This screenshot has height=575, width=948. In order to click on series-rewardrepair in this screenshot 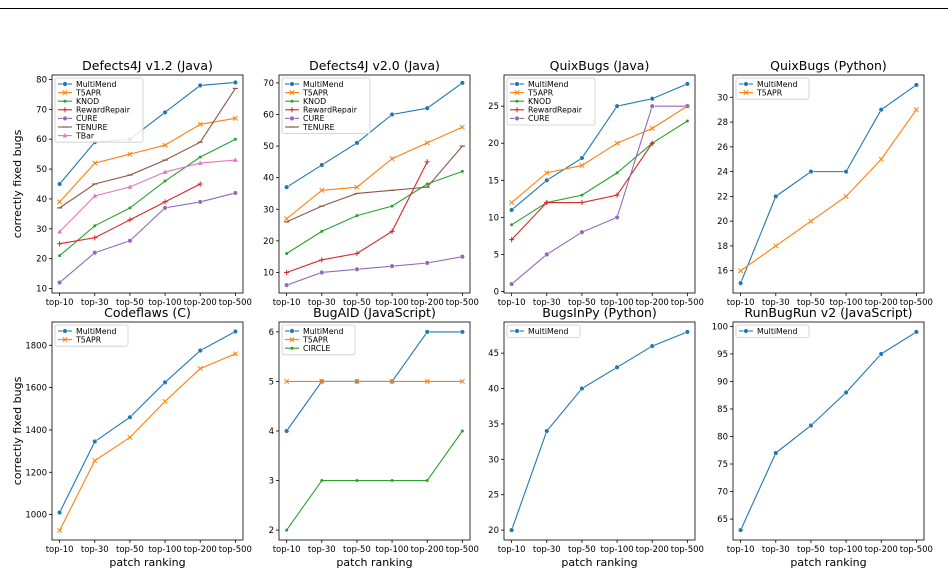, I will do `click(130, 214)`.